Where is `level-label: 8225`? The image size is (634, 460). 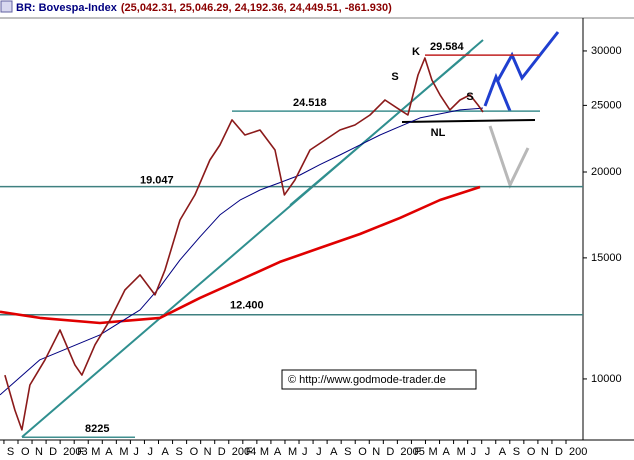
level-label: 8225 is located at coordinates (97, 429).